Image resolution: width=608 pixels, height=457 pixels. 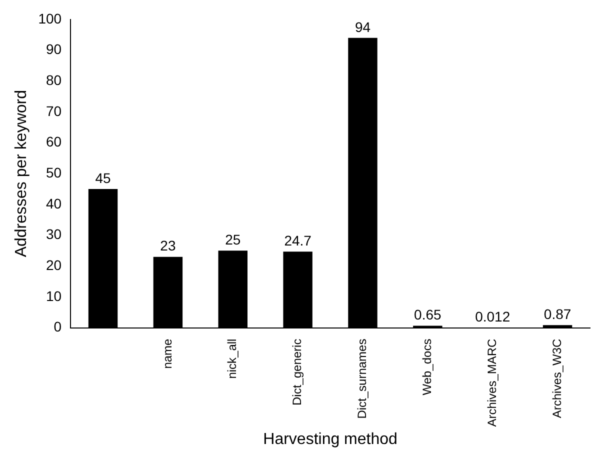 I want to click on data-label: 25, so click(x=233, y=240).